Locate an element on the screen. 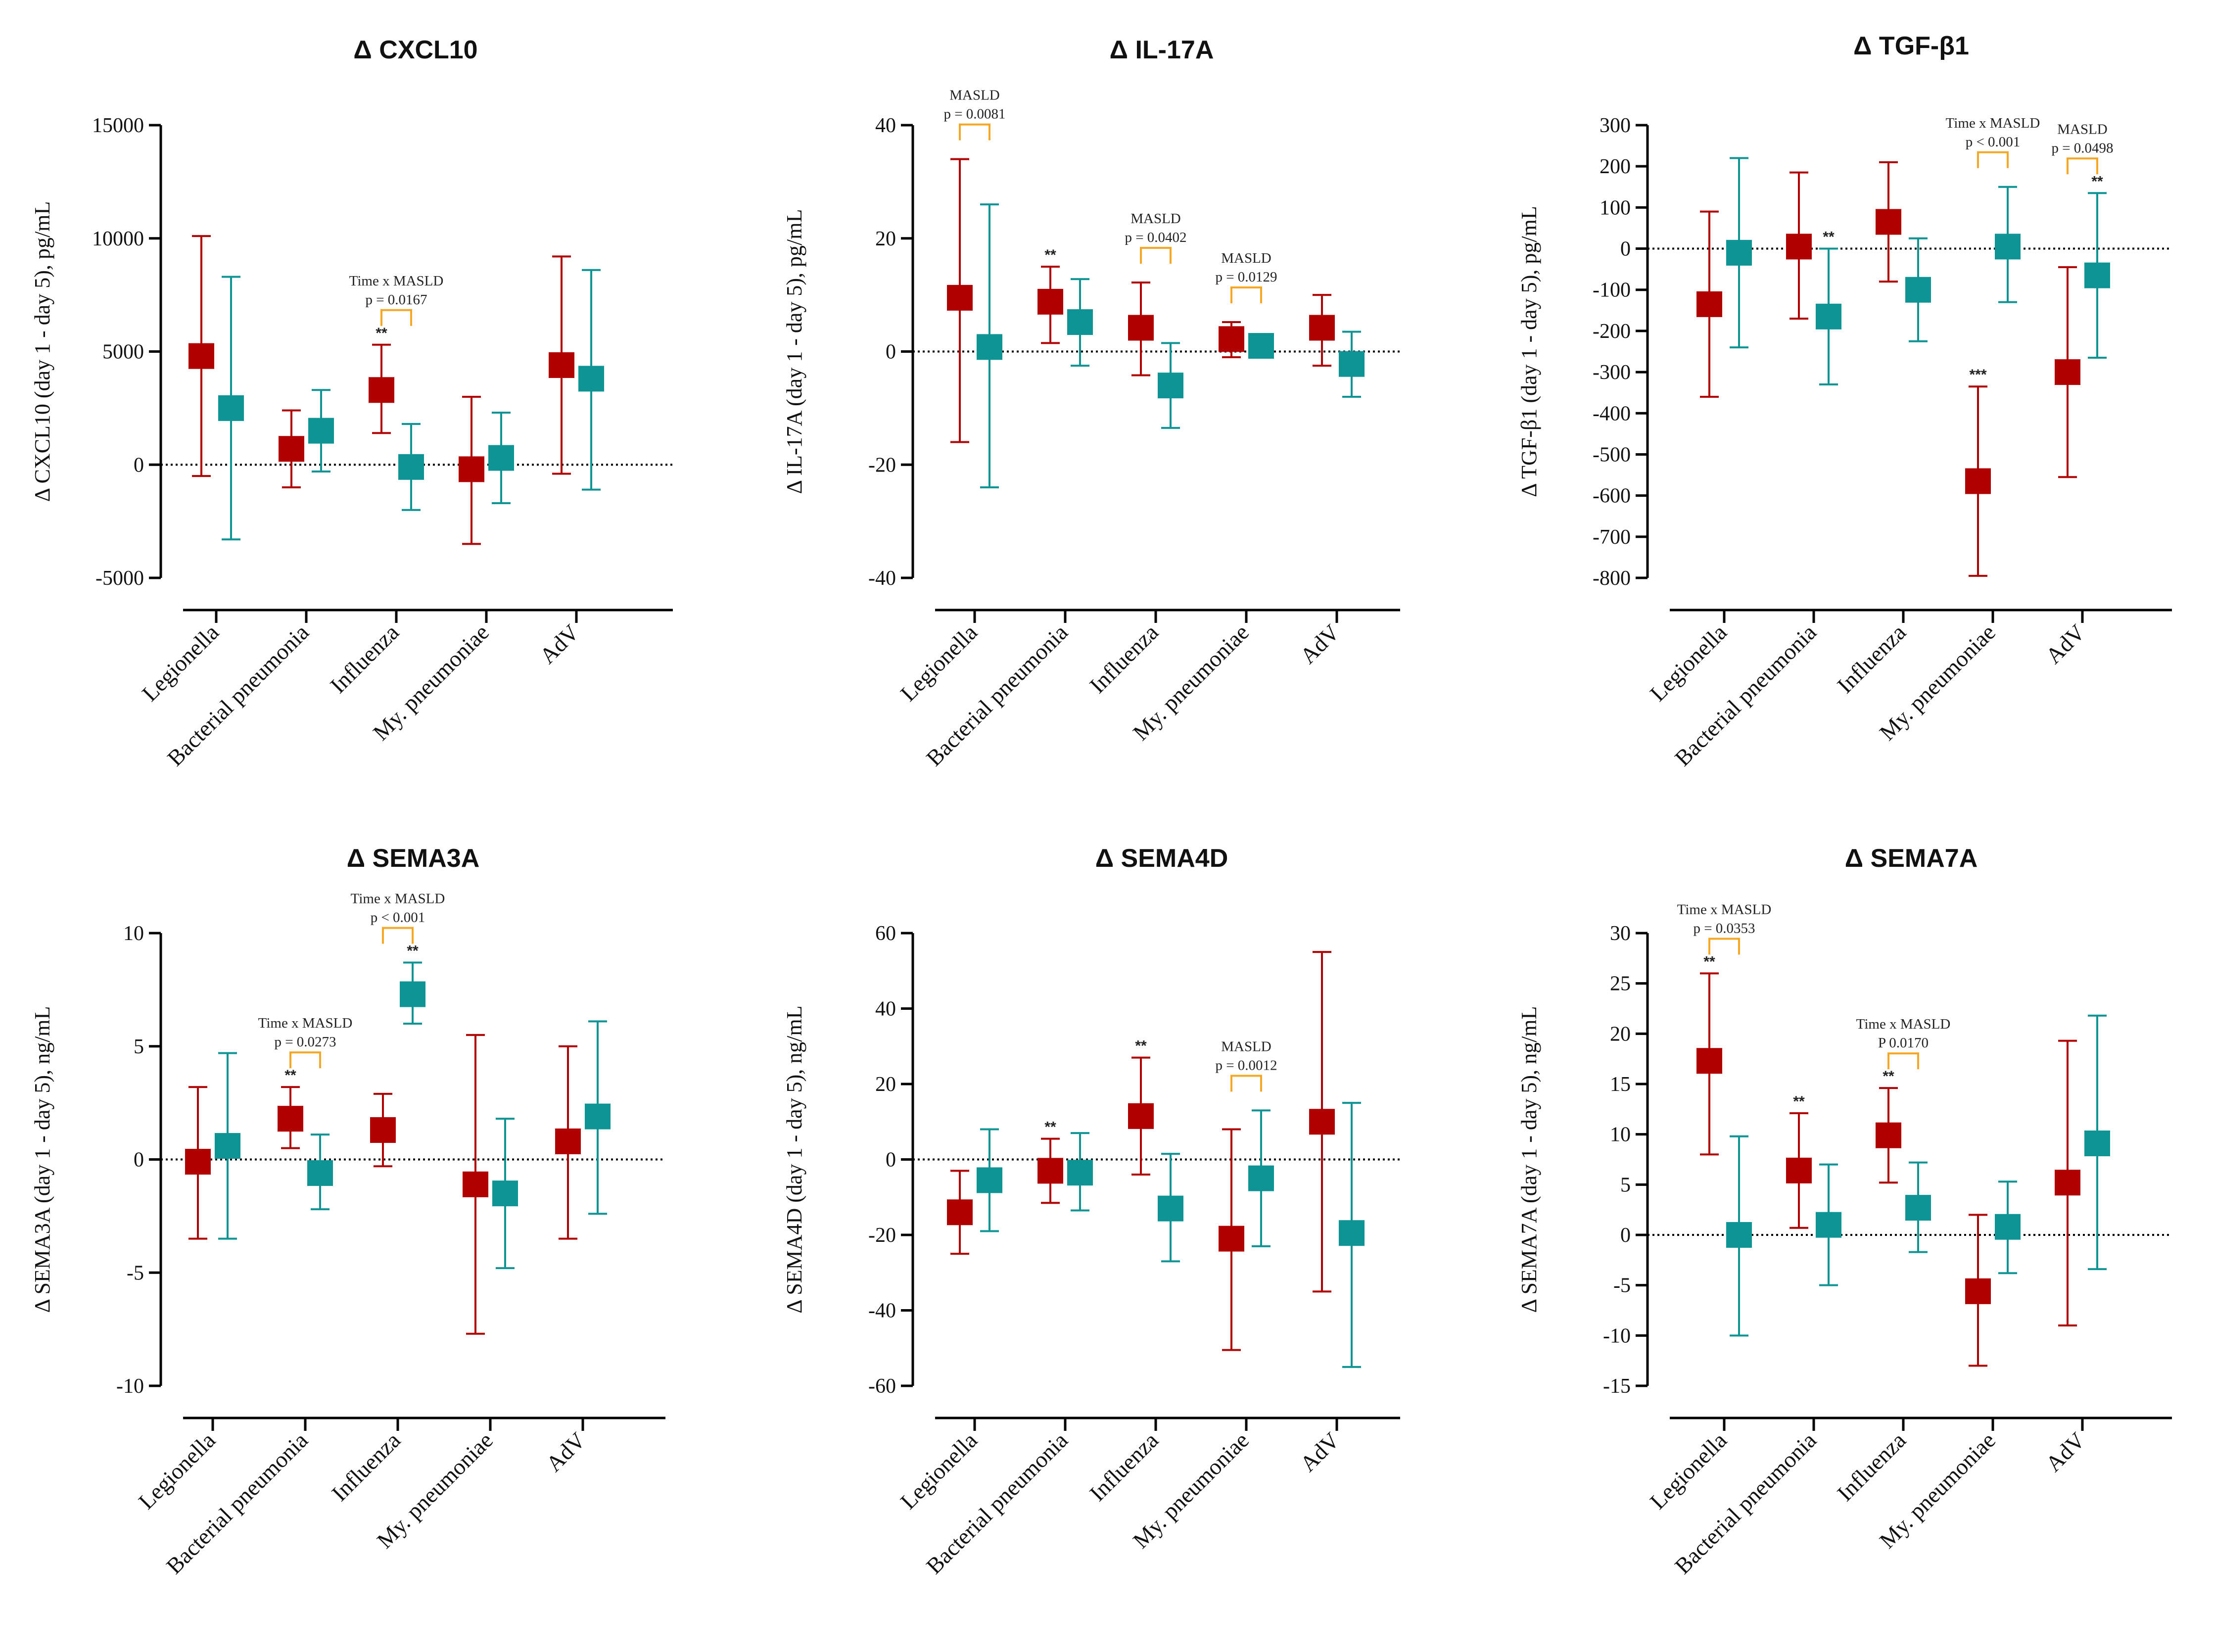  significance-stars: *** is located at coordinates (1977, 375).